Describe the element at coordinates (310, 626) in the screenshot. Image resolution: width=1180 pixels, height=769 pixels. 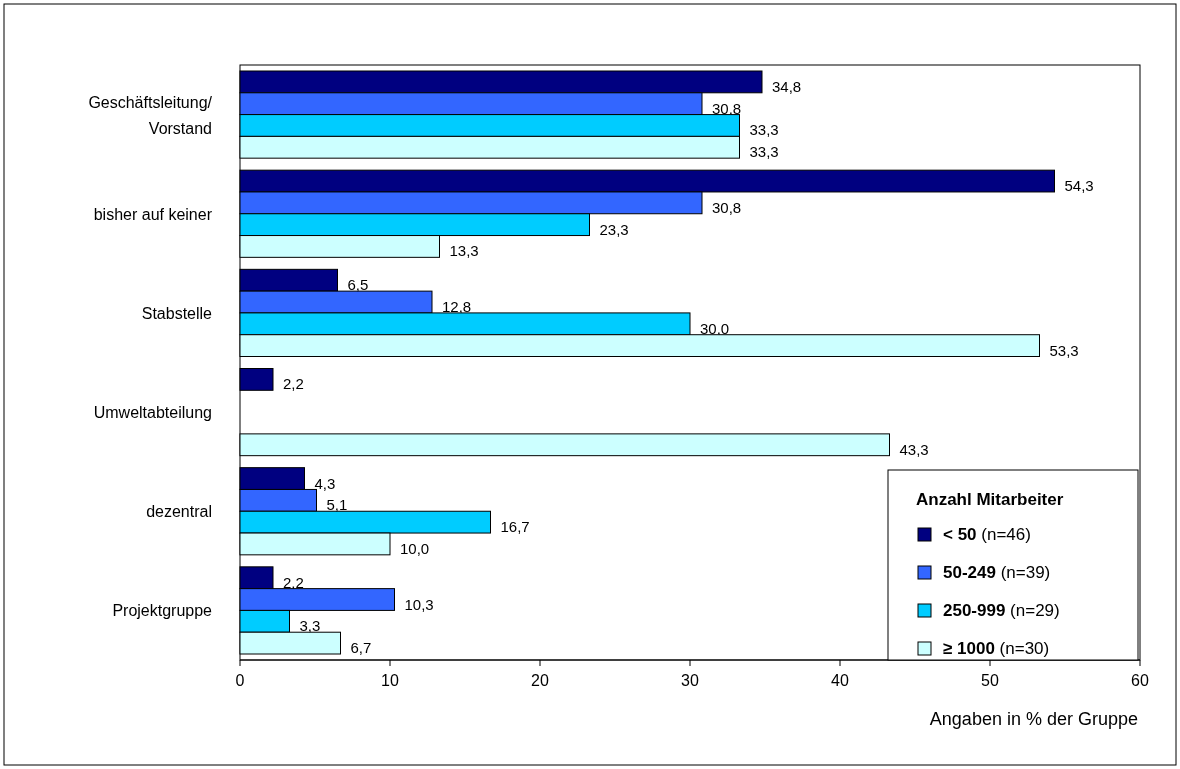
I see `data-label: 3,3` at that location.